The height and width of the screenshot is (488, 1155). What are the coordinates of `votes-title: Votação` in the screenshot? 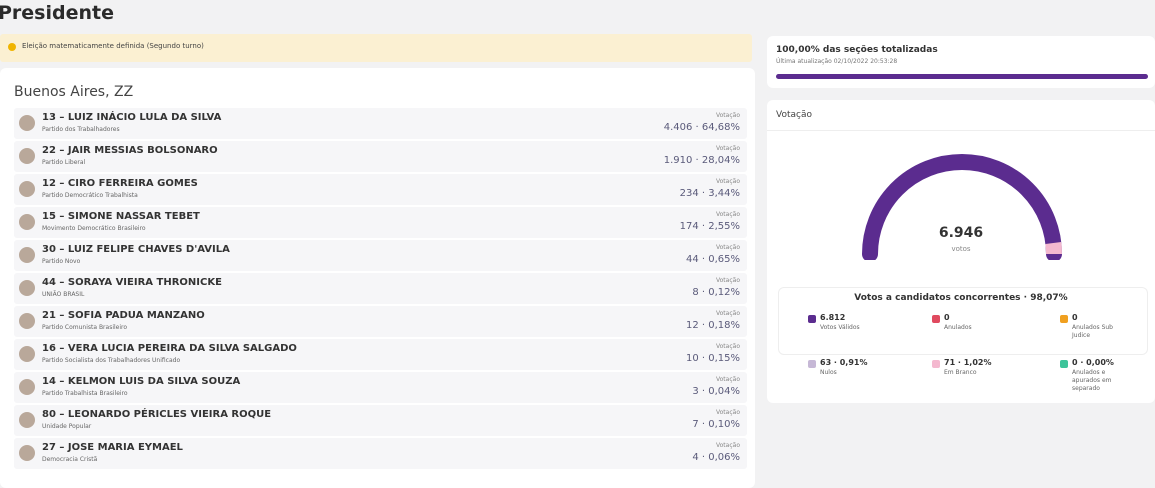 It's located at (794, 115).